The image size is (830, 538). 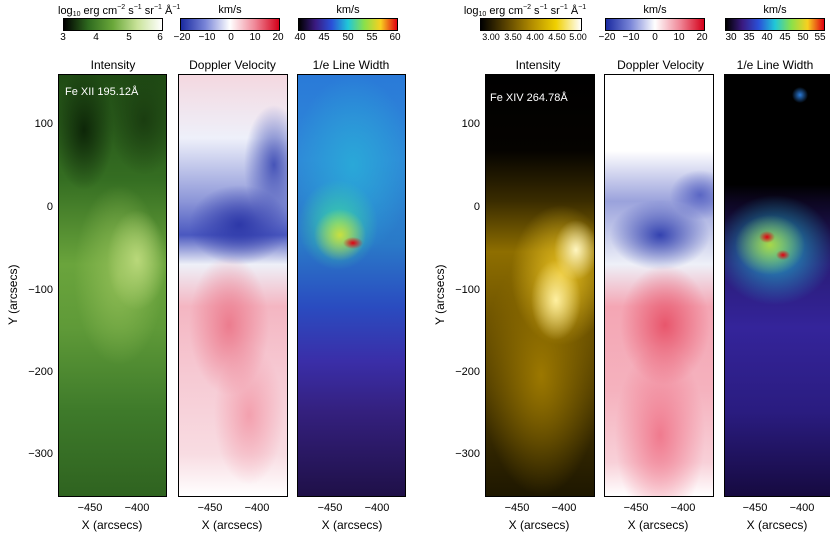 I want to click on cb-tick: 6, so click(x=160, y=37).